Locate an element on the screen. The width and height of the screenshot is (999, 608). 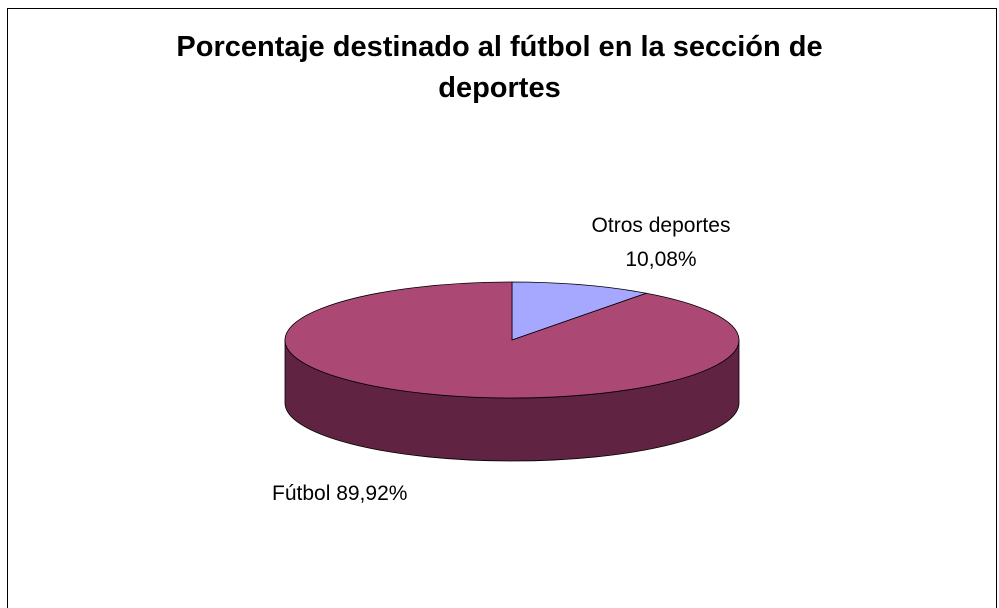
pie-slice-futbol is located at coordinates (512, 340).